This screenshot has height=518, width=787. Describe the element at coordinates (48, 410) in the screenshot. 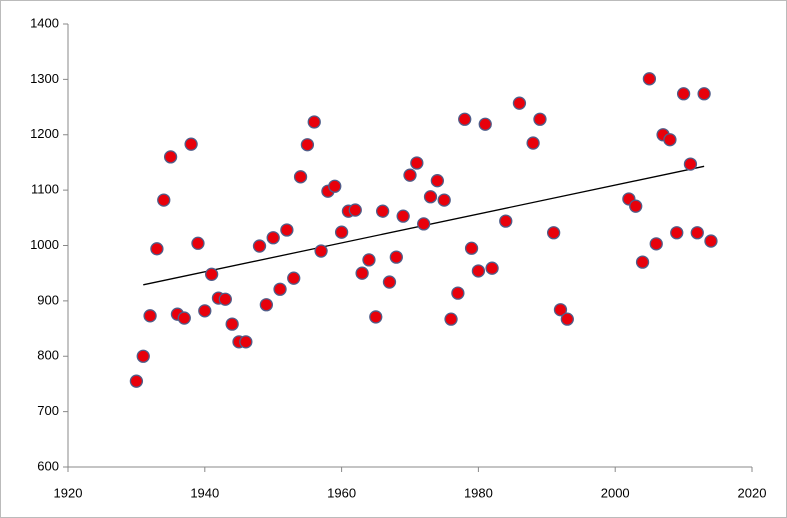

I see `y-tick-label: 700` at that location.